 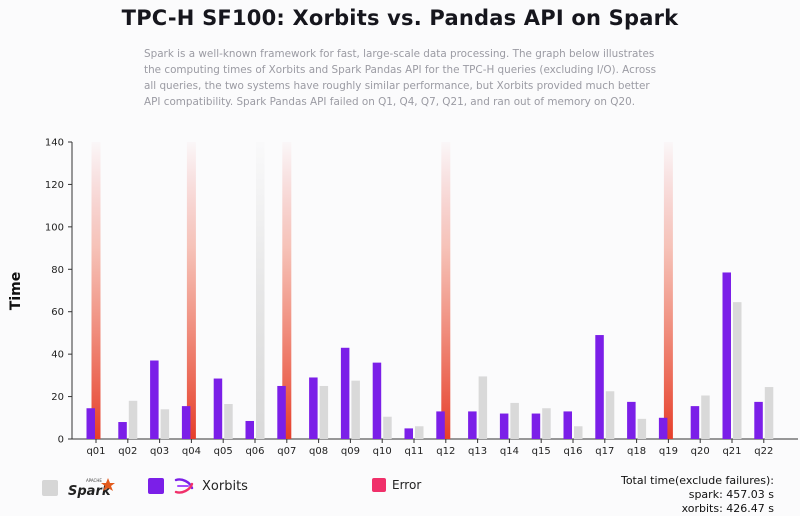 I want to click on bar-xorbits-q04, so click(x=186, y=422).